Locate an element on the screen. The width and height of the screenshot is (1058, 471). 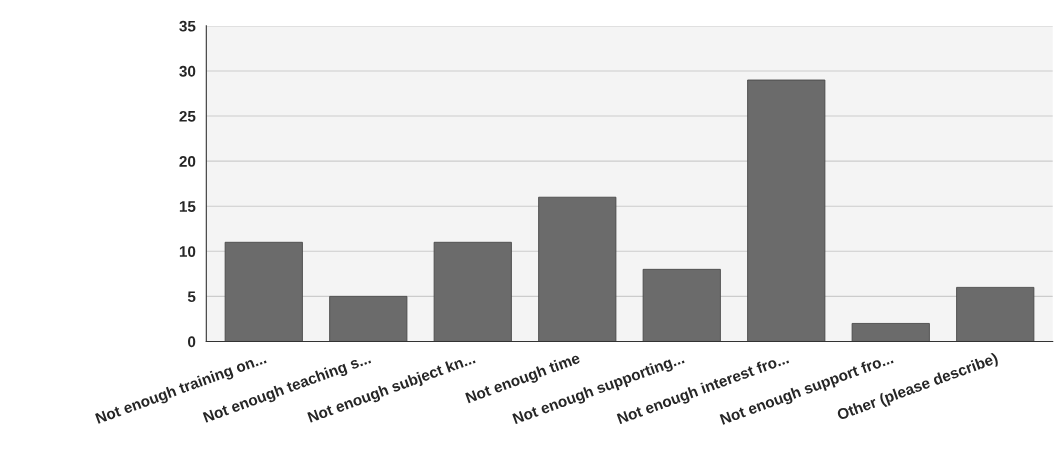
y-tick-label: 10 is located at coordinates (187, 251).